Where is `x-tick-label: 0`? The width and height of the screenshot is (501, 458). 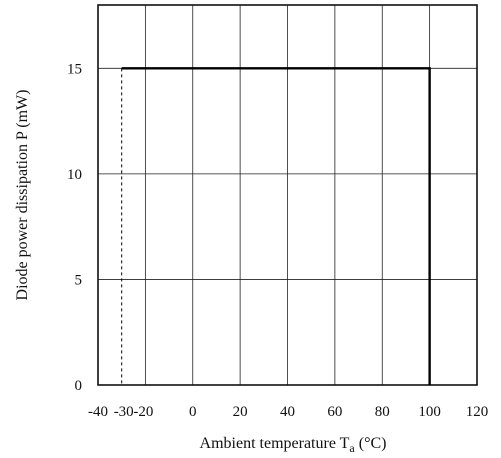 x-tick-label: 0 is located at coordinates (193, 412).